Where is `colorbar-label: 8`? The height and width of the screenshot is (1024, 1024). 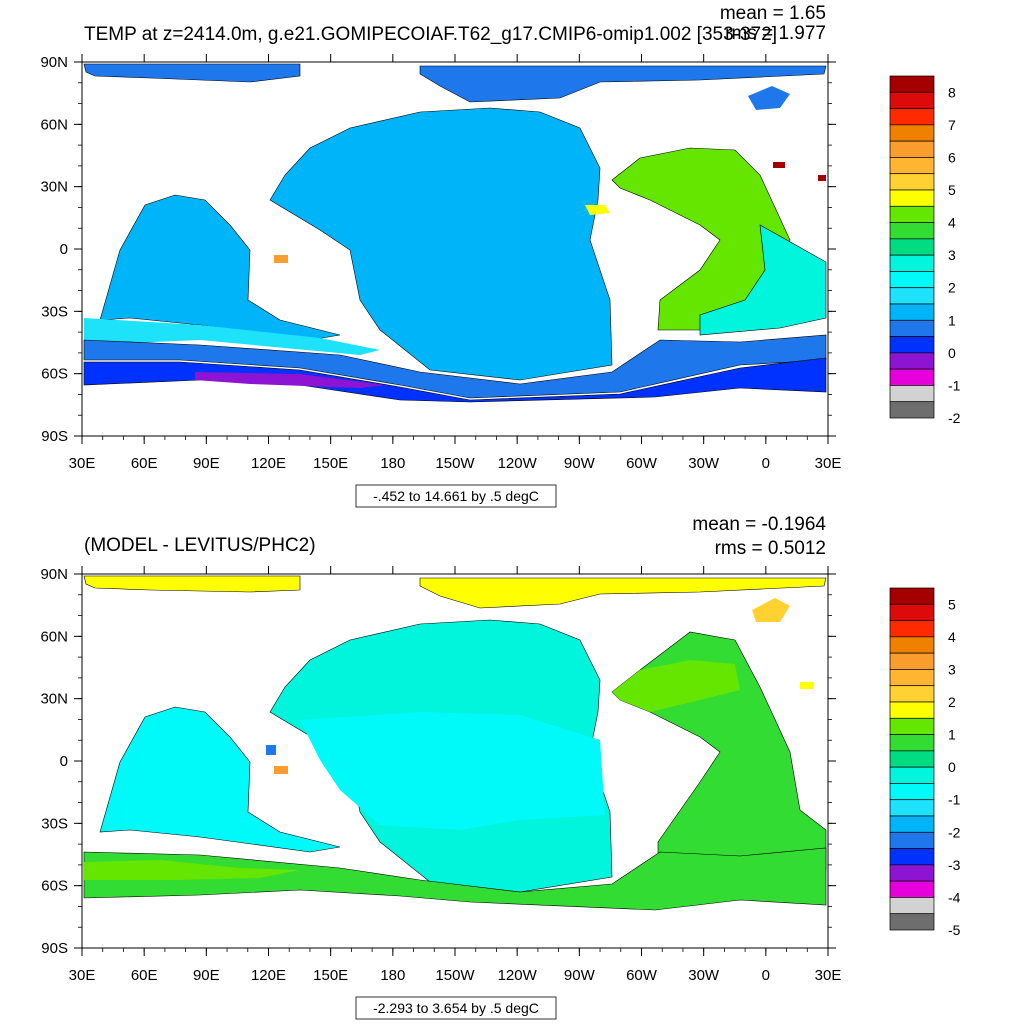
colorbar-label: 8 is located at coordinates (952, 92).